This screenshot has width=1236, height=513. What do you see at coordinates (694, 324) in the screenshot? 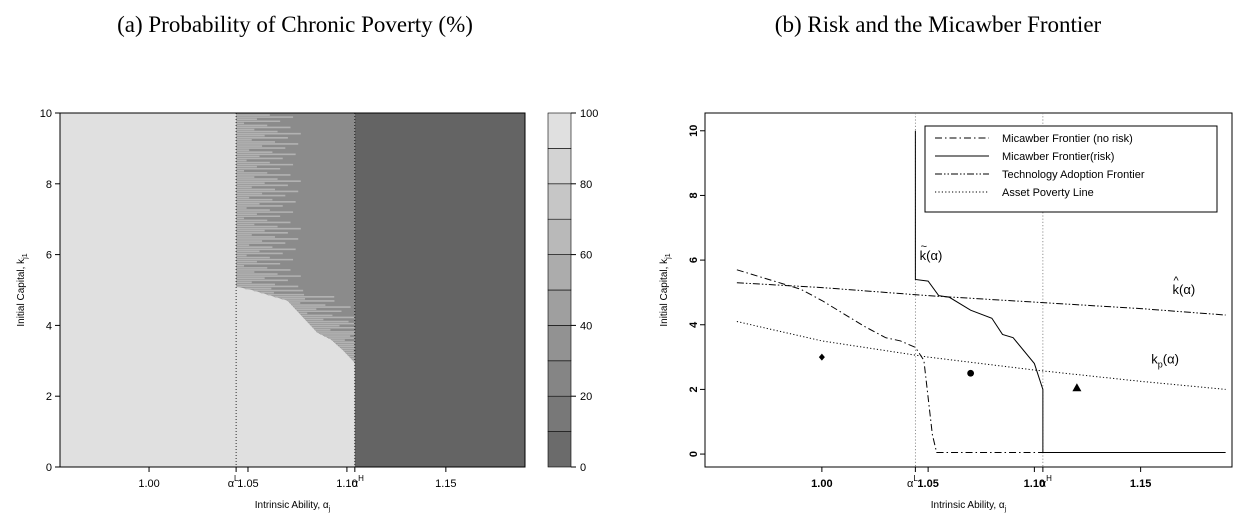
I see `y-tick-label-b: 4` at bounding box center [694, 324].